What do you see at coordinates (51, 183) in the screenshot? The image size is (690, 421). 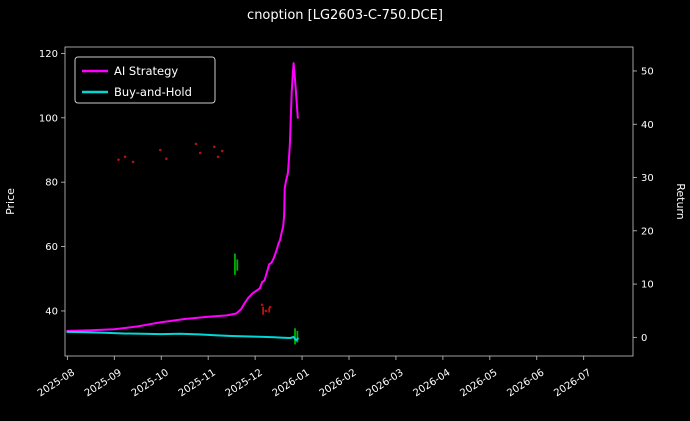 I see `y-tick-label-left: 80` at bounding box center [51, 183].